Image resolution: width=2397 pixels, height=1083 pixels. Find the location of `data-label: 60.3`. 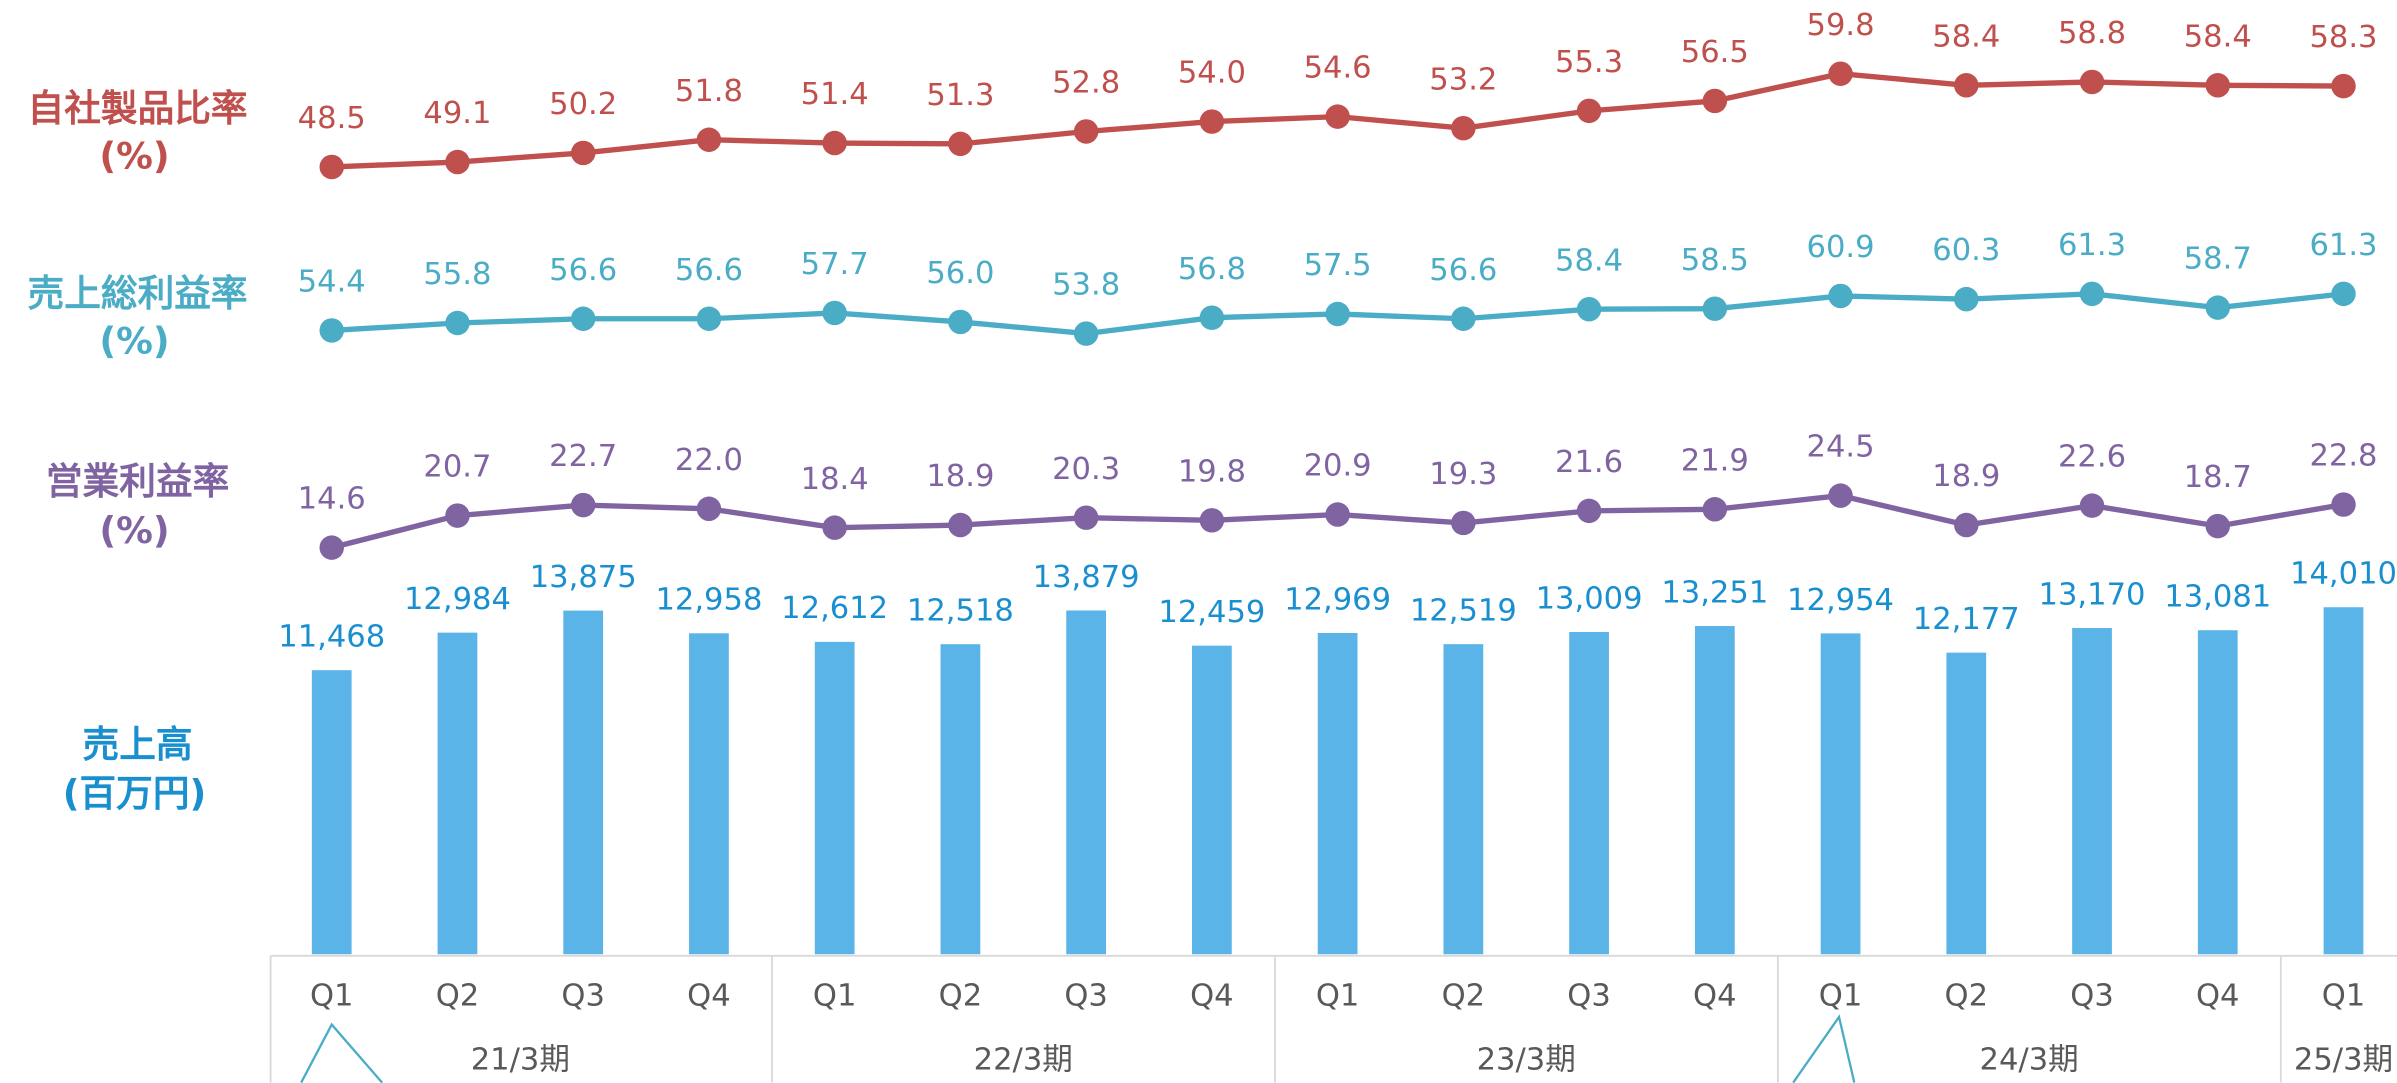

data-label: 60.3 is located at coordinates (1966, 250).